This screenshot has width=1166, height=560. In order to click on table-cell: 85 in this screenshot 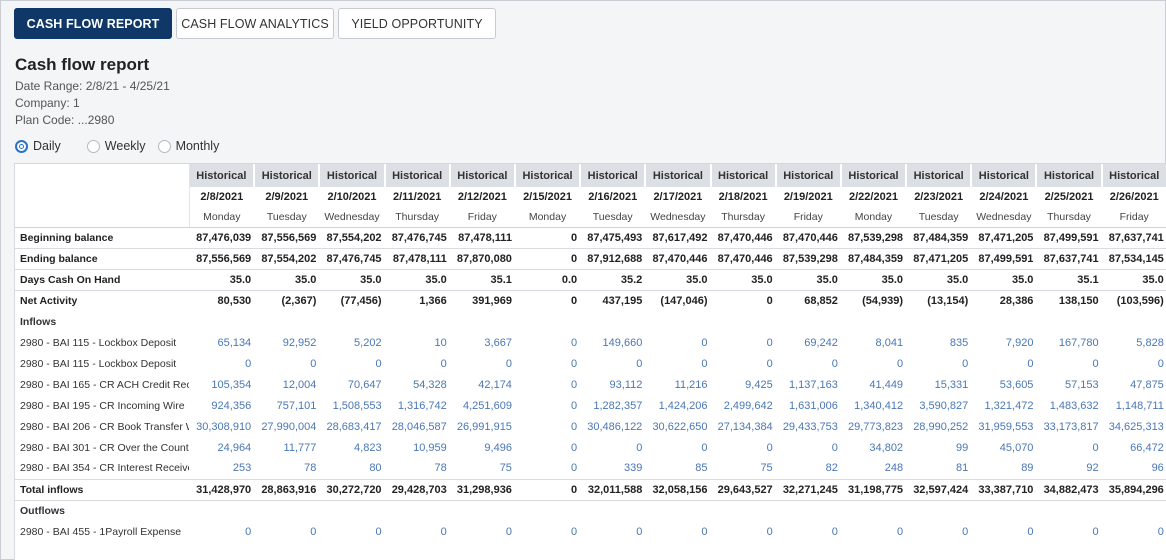, I will do `click(678, 469)`.